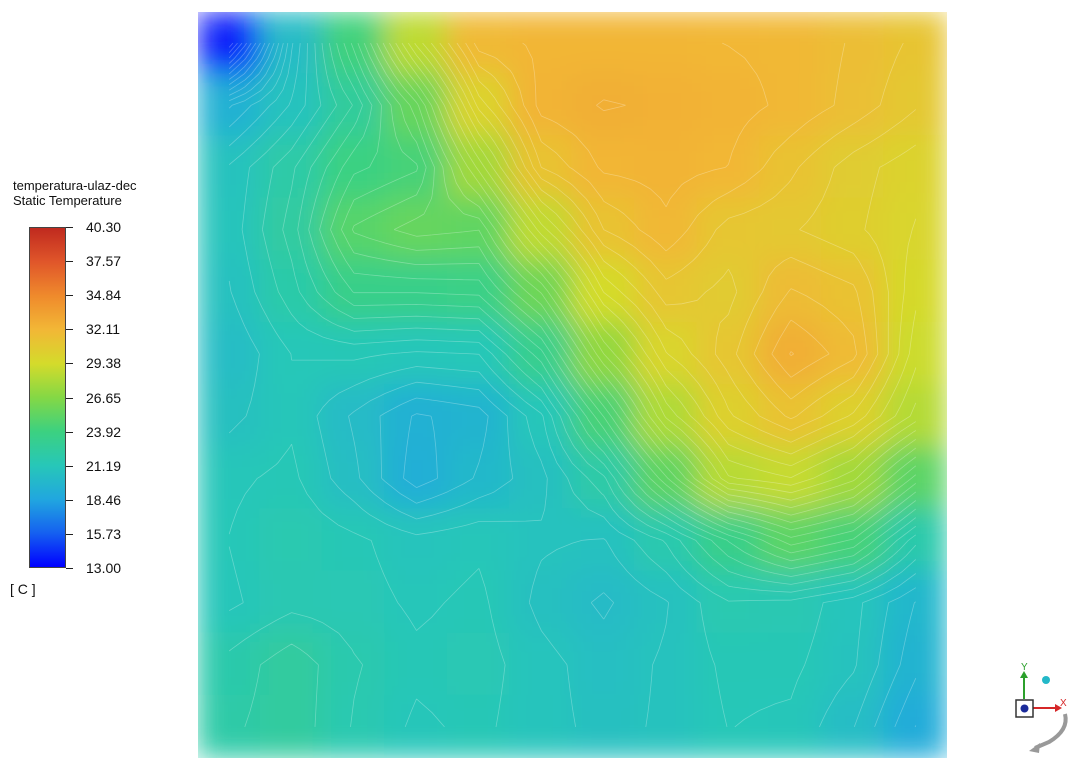 The width and height of the screenshot is (1073, 758). What do you see at coordinates (104, 568) in the screenshot?
I see `colorbar-tick-label: 13.00` at bounding box center [104, 568].